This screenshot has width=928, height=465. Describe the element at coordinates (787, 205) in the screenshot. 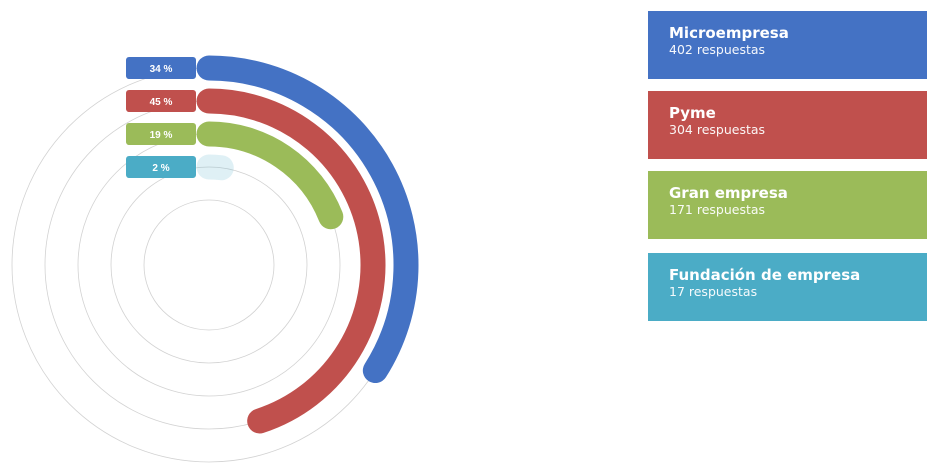

I see `legend-item-gran-empresa: Gran empresa 171 respuestas` at that location.